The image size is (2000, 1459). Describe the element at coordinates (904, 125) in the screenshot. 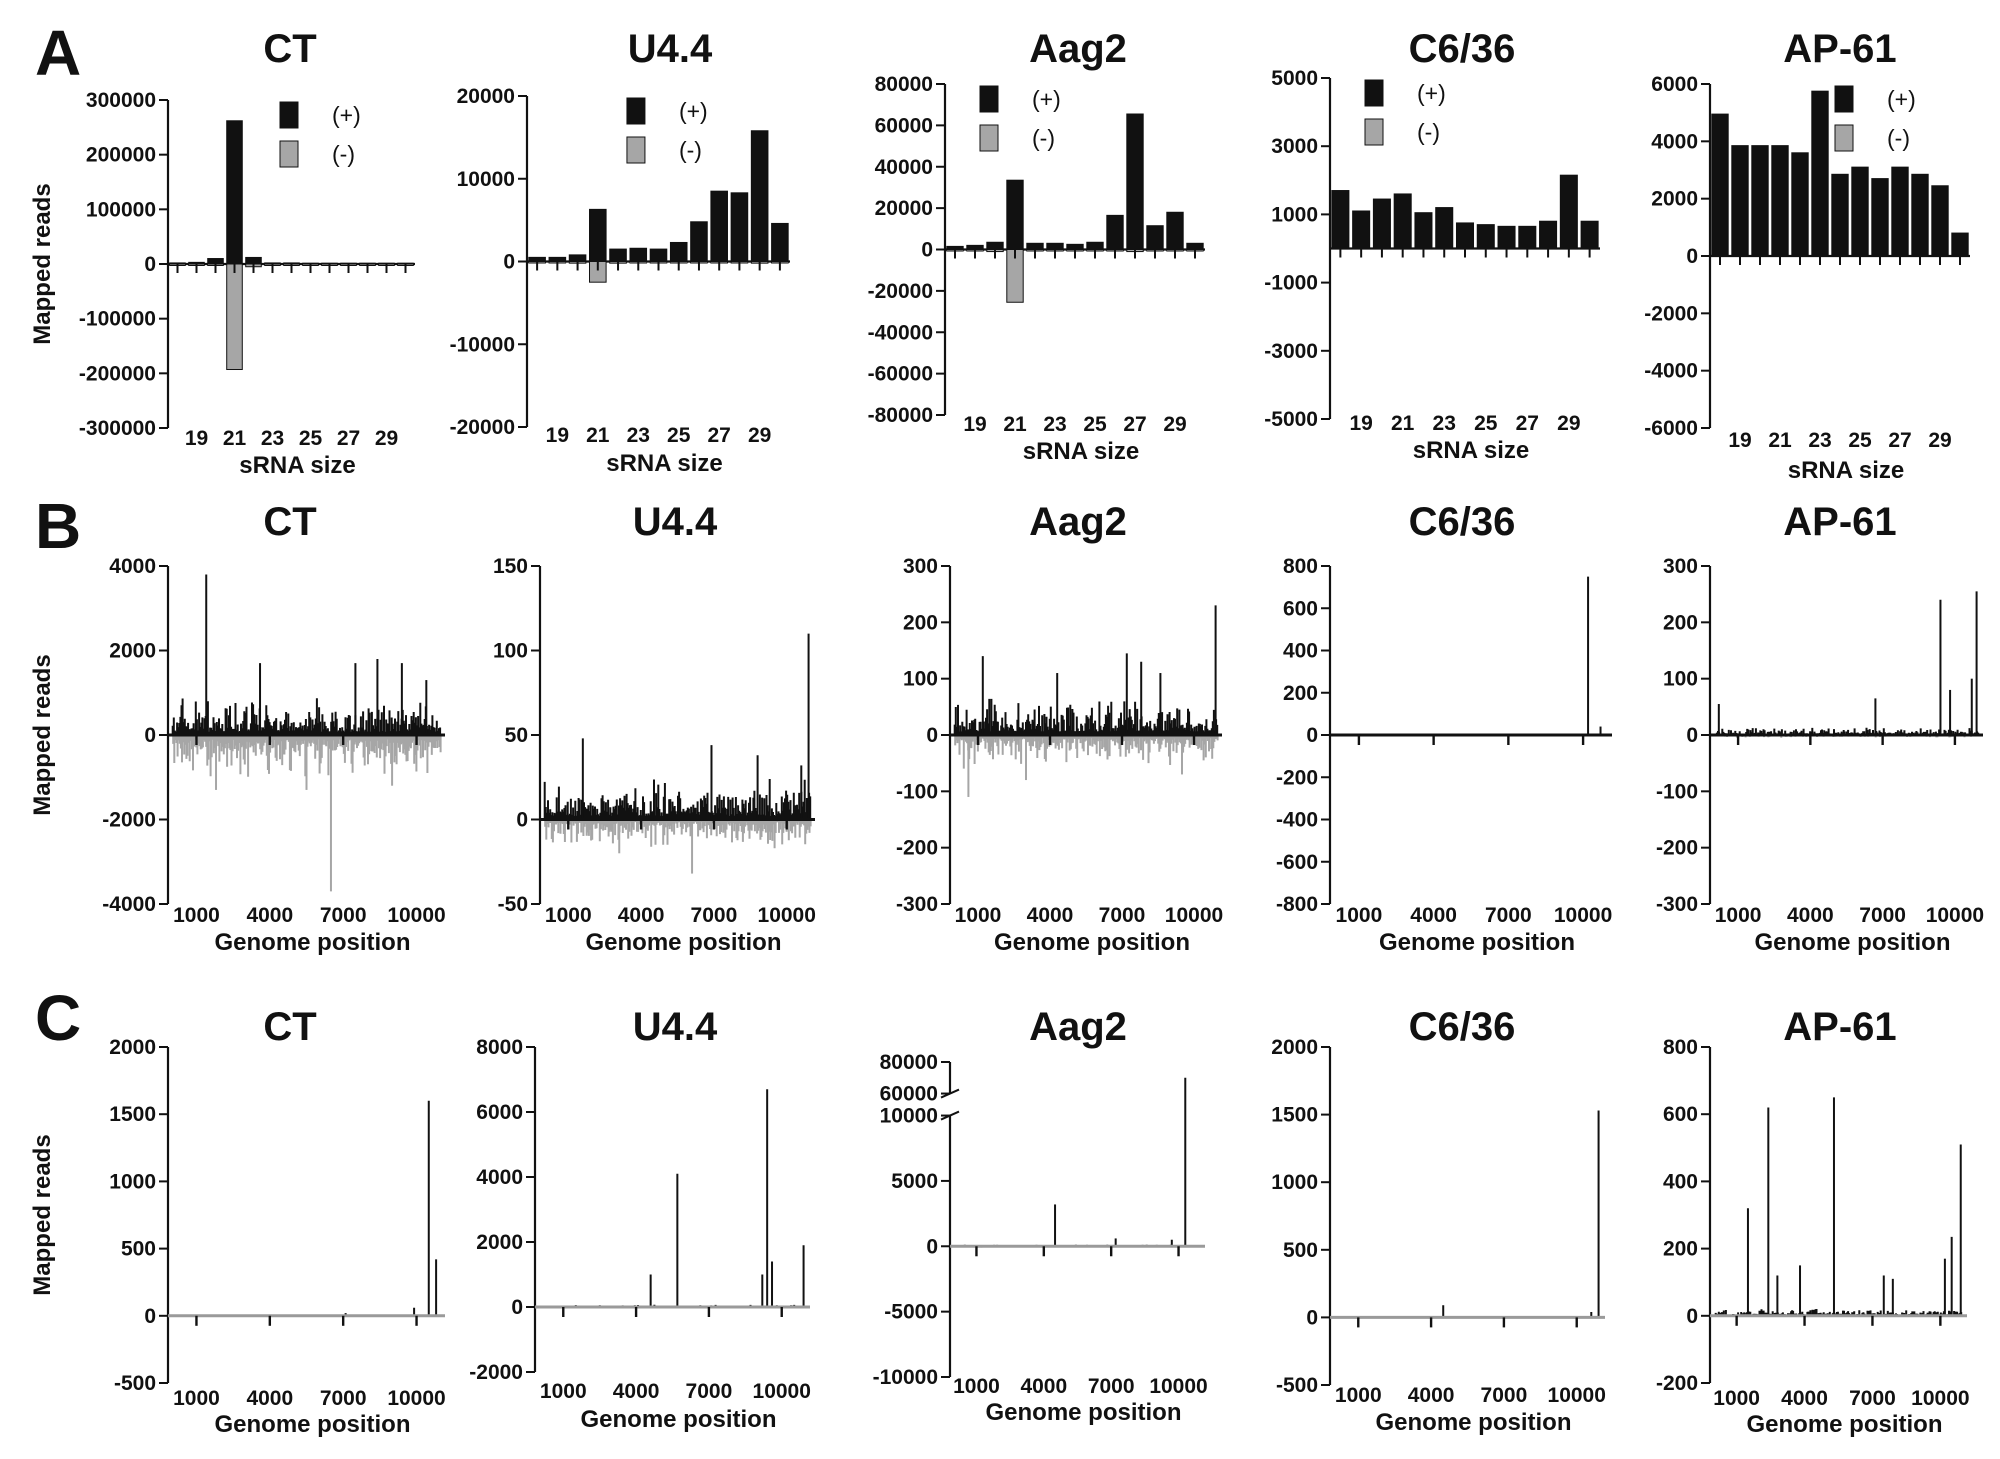

I see `y-tick-label: 60000` at that location.